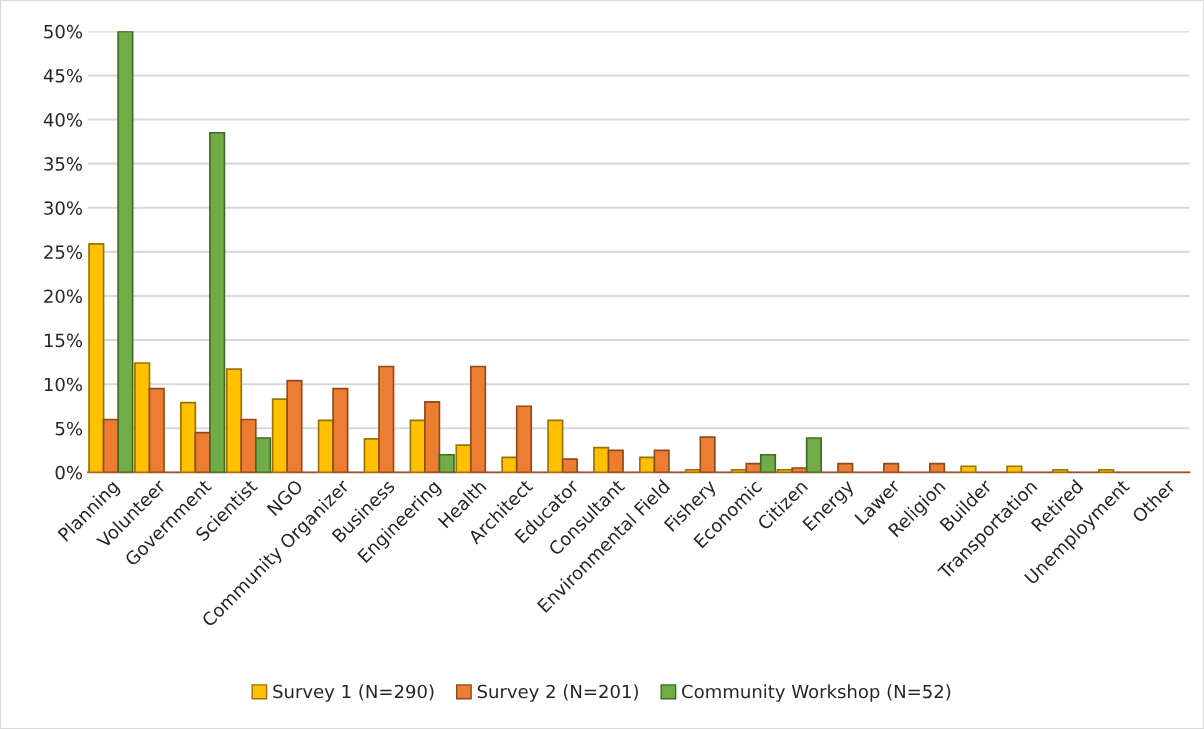 This screenshot has width=1204, height=729. Describe the element at coordinates (69, 428) in the screenshot. I see `y-tick-label: 5%` at that location.